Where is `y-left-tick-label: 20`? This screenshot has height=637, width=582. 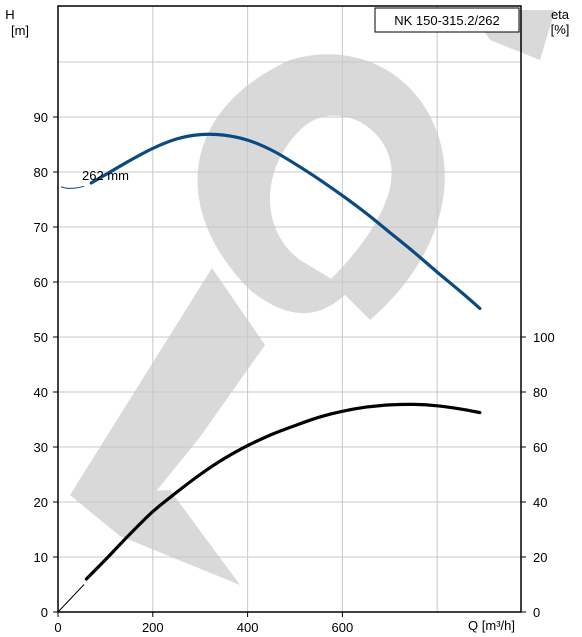 y-left-tick-label: 20 is located at coordinates (41, 502).